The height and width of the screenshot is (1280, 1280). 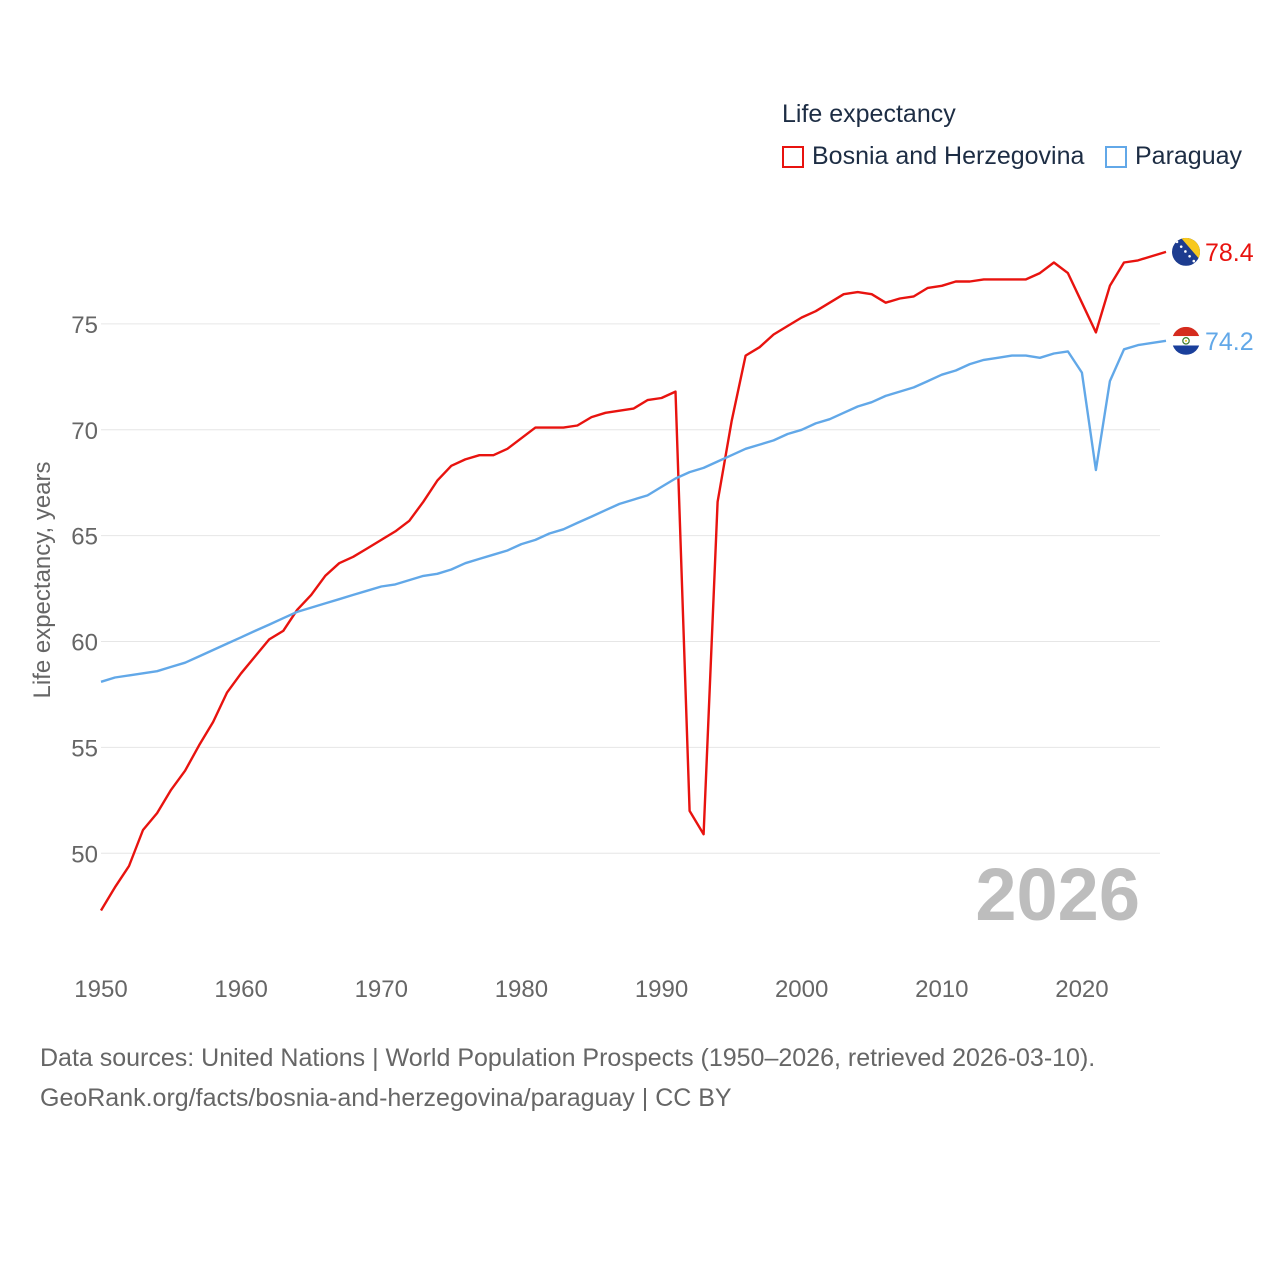 I want to click on legend-item-bosnia: Bosnia and Herzegovina, so click(x=933, y=156).